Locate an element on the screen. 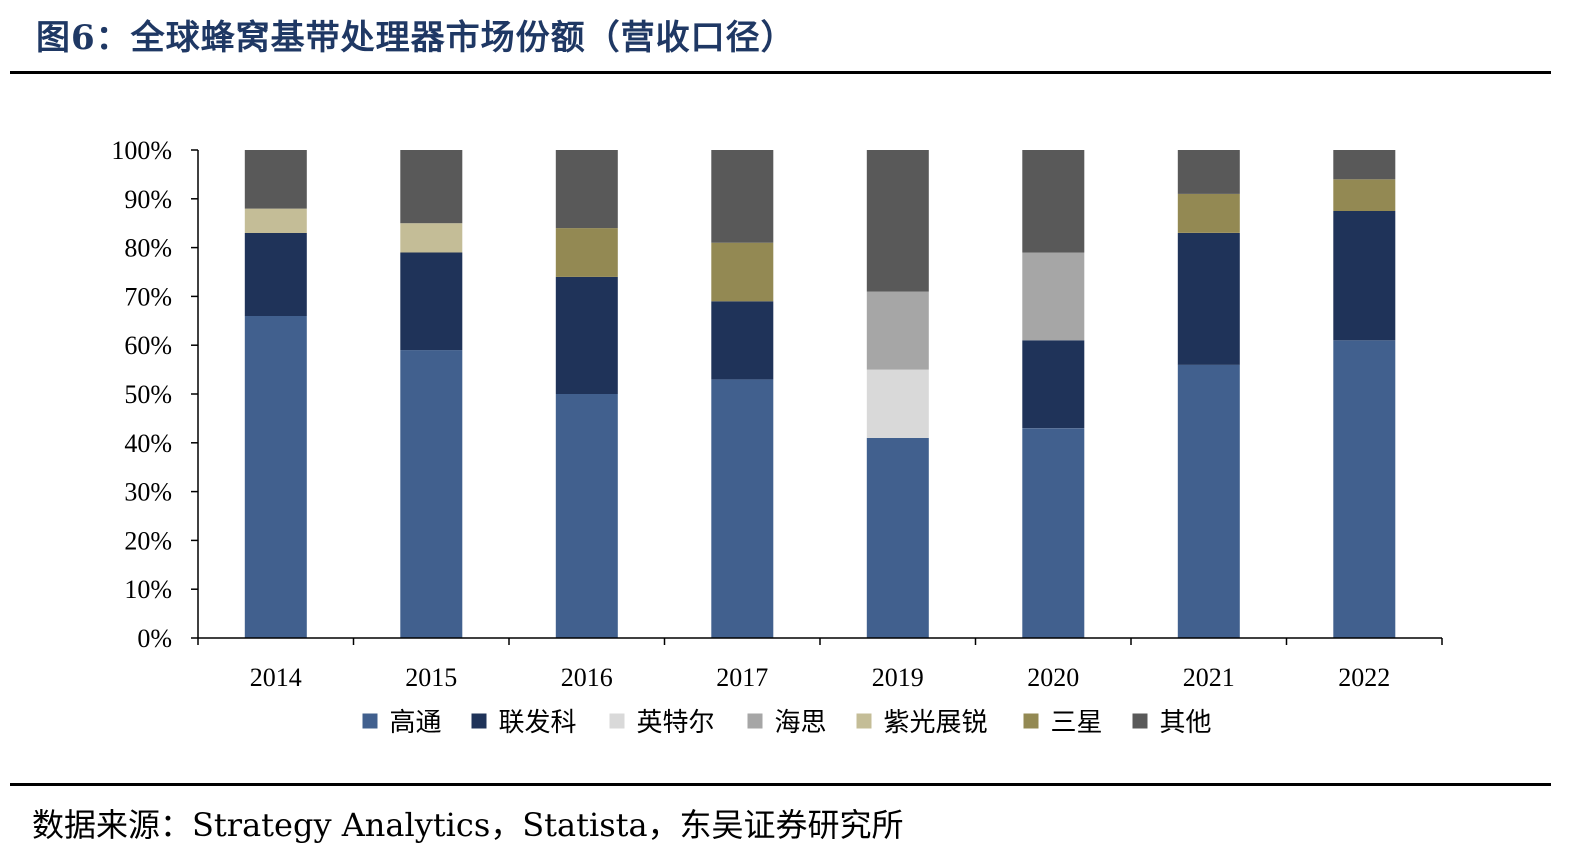  legend-label-3: 海思 is located at coordinates (801, 723).